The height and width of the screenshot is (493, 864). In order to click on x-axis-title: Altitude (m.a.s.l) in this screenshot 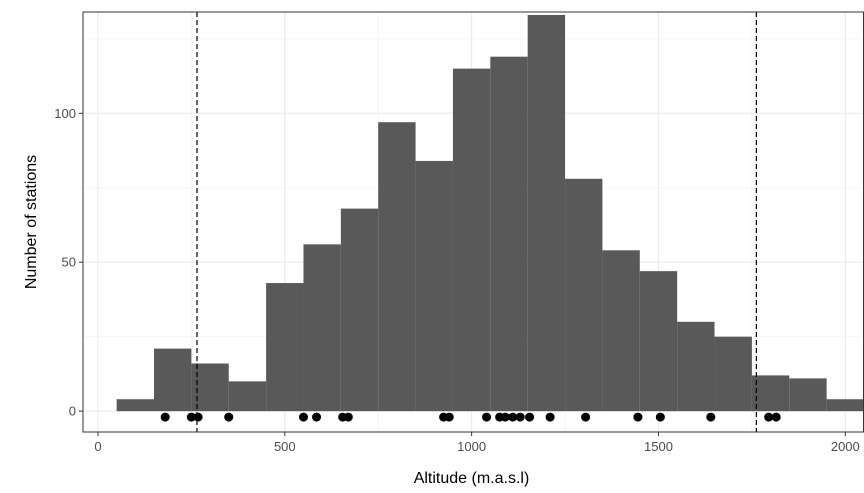, I will do `click(472, 478)`.